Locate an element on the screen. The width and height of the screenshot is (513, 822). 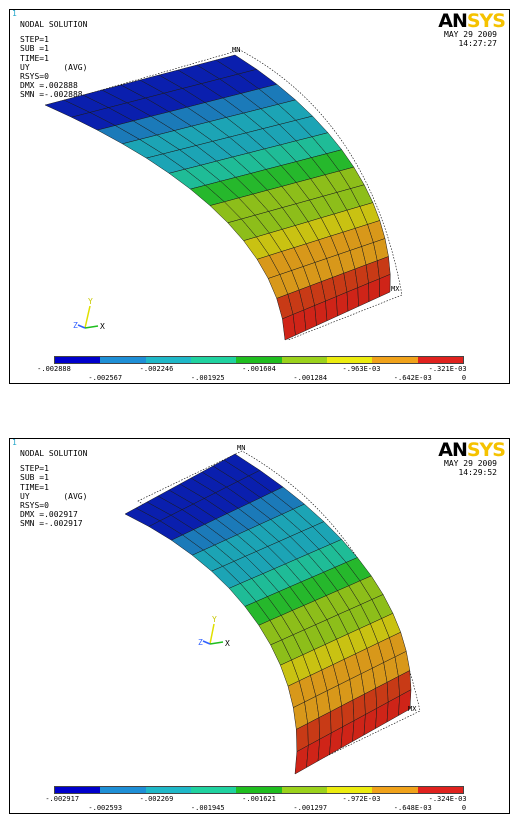
legend-label: -.001284 is located at coordinates (310, 378).